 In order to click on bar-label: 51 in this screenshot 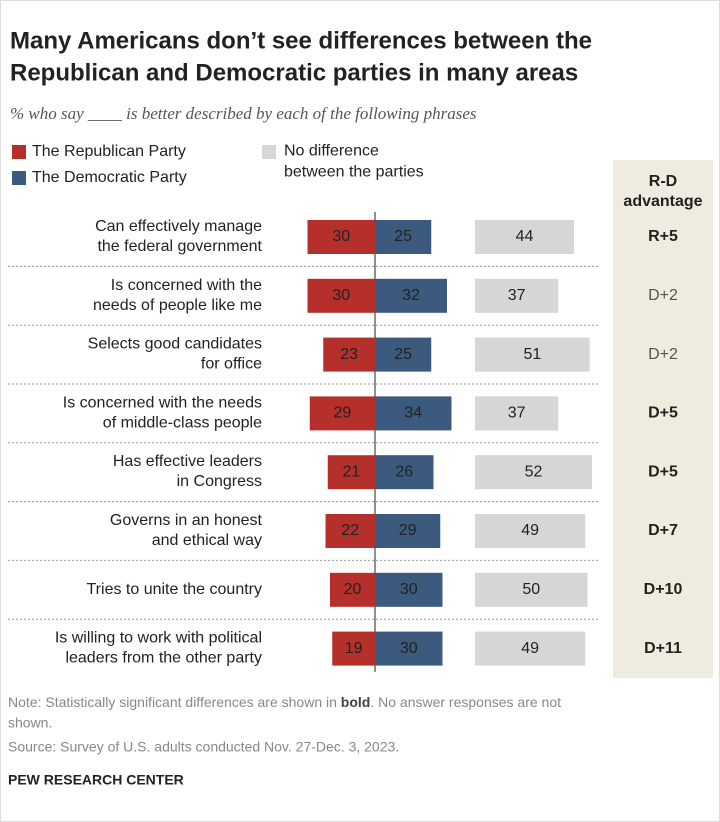, I will do `click(532, 354)`.